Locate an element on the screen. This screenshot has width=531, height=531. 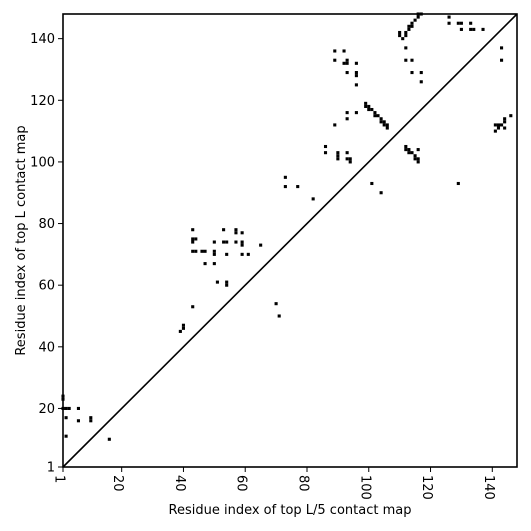
x-tick-label: 1 is located at coordinates (59, 479).